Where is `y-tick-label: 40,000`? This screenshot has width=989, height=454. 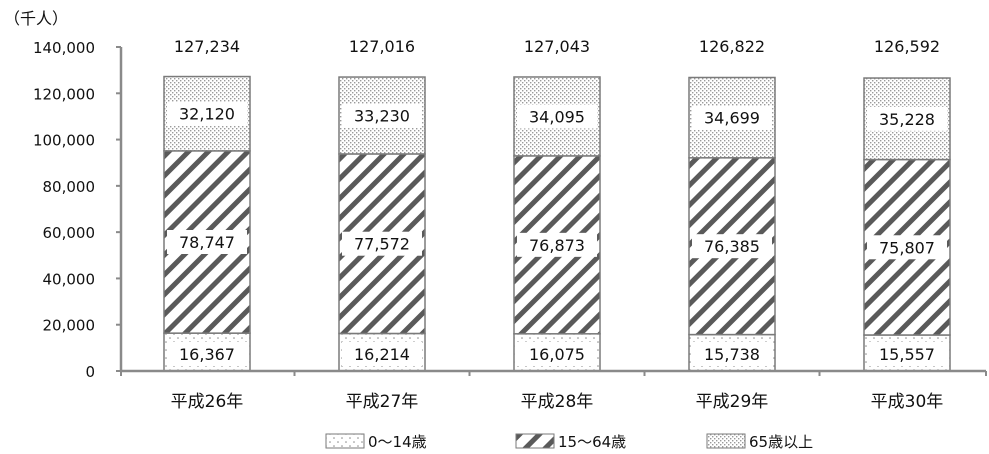
y-tick-label: 40,000 is located at coordinates (69, 279).